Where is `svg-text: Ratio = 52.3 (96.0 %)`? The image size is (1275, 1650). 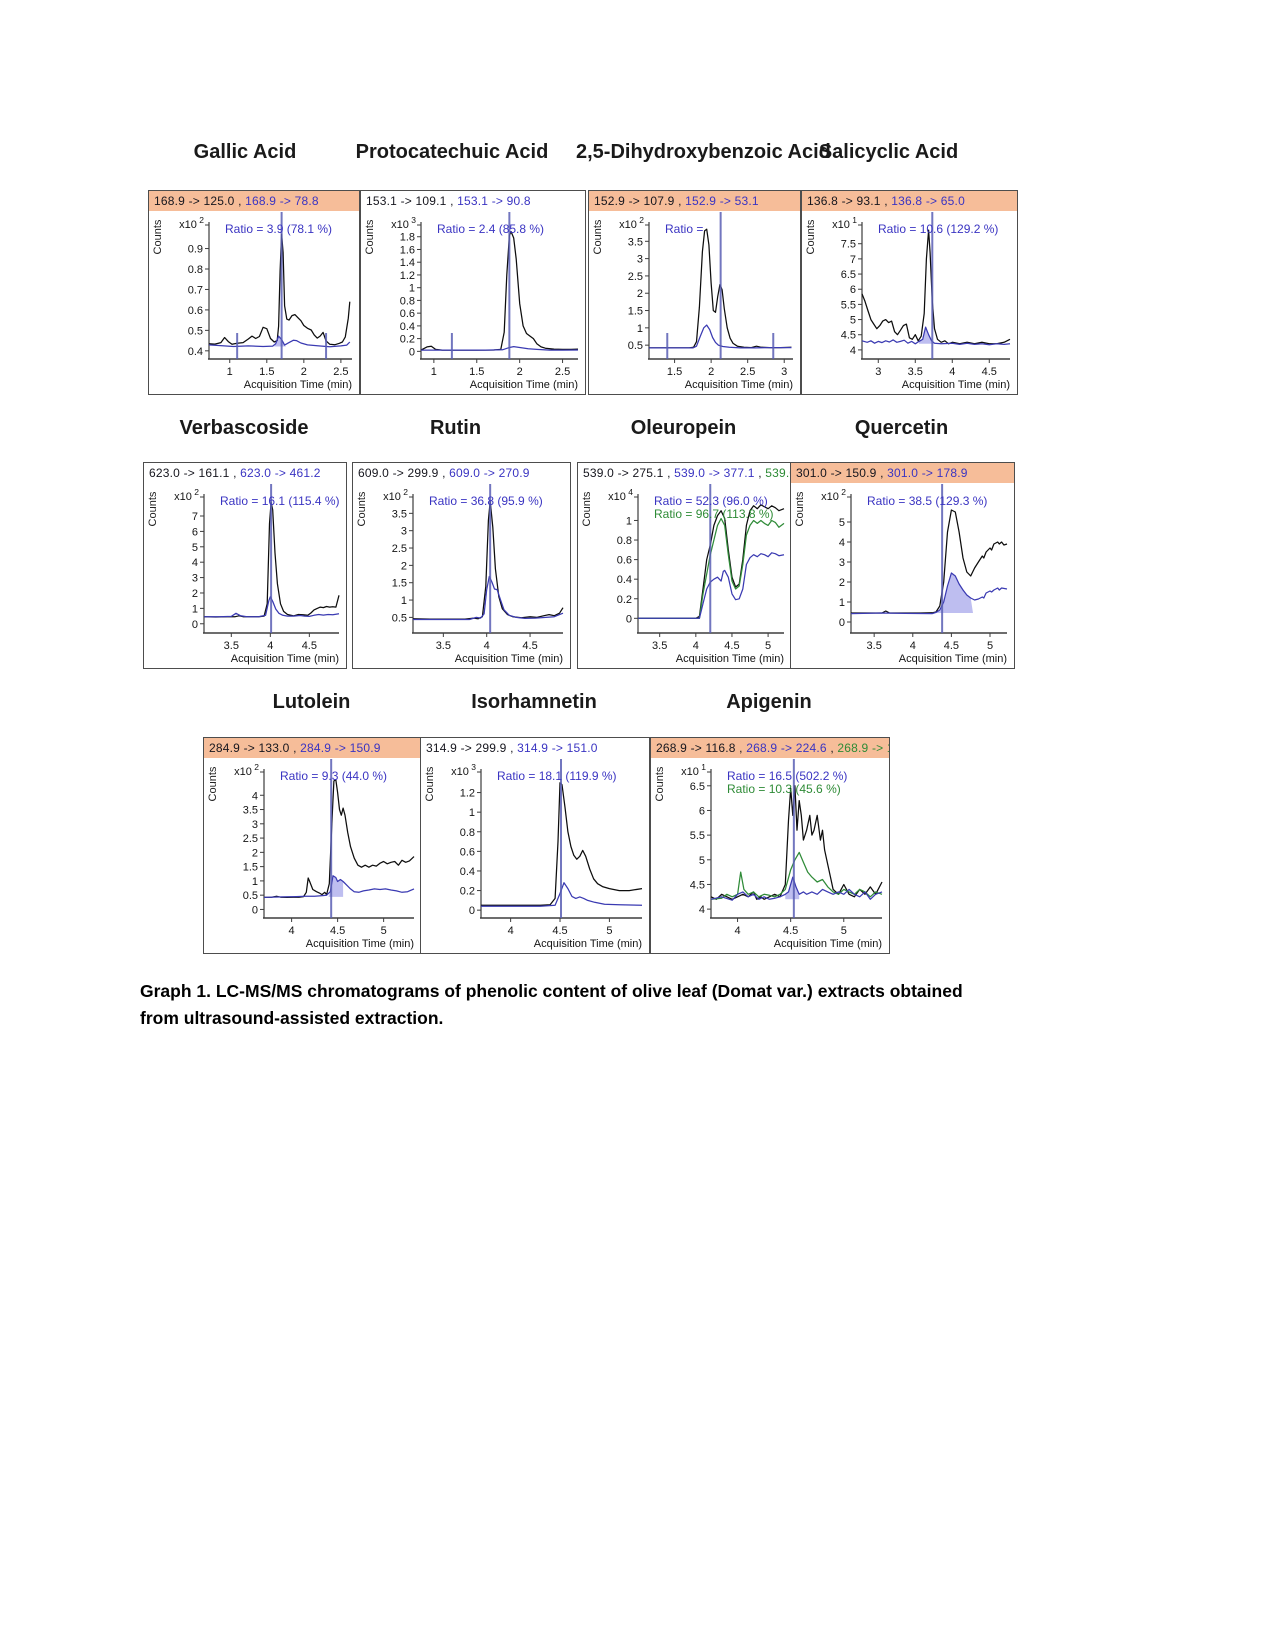 svg-text: Ratio = 52.3 (96.0 %) is located at coordinates (711, 501).